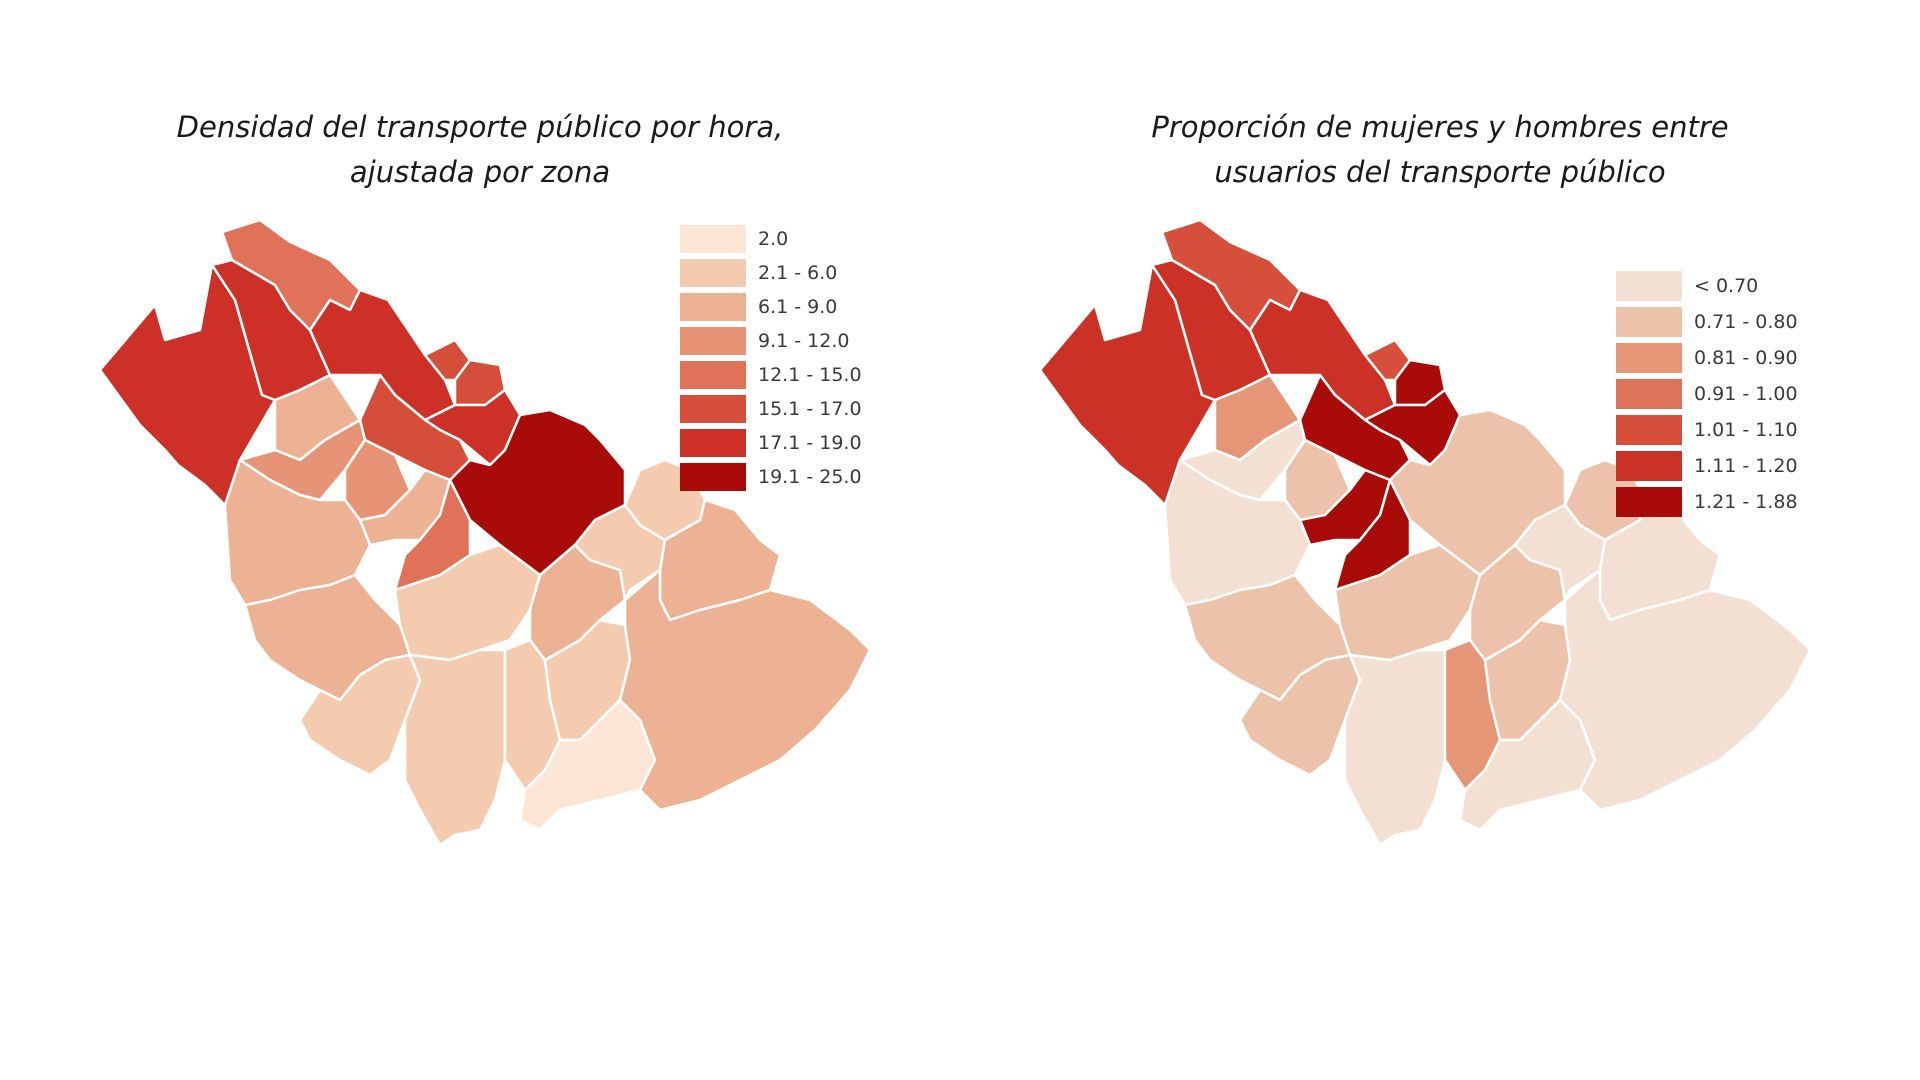 The width and height of the screenshot is (1920, 1080). I want to click on legend-item: 12.1 - 15.0, so click(771, 375).